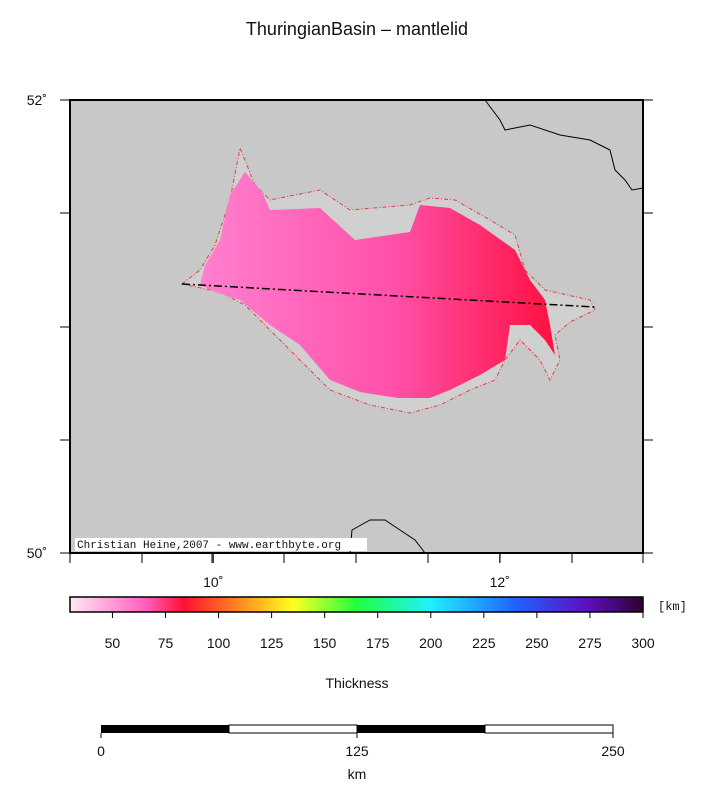  Describe the element at coordinates (357, 29) in the screenshot. I see `title: ThuringianBasin – mantlelid` at that location.